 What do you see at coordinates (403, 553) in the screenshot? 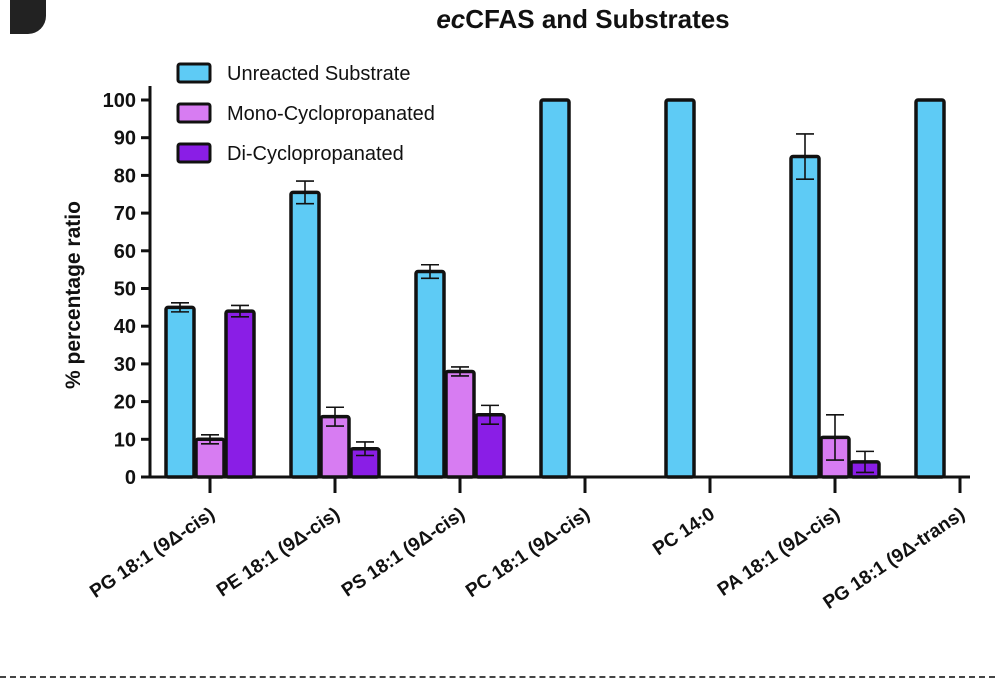
I see `x-tick-label-2: PS 18:1 (9Δ-cis)` at bounding box center [403, 553].